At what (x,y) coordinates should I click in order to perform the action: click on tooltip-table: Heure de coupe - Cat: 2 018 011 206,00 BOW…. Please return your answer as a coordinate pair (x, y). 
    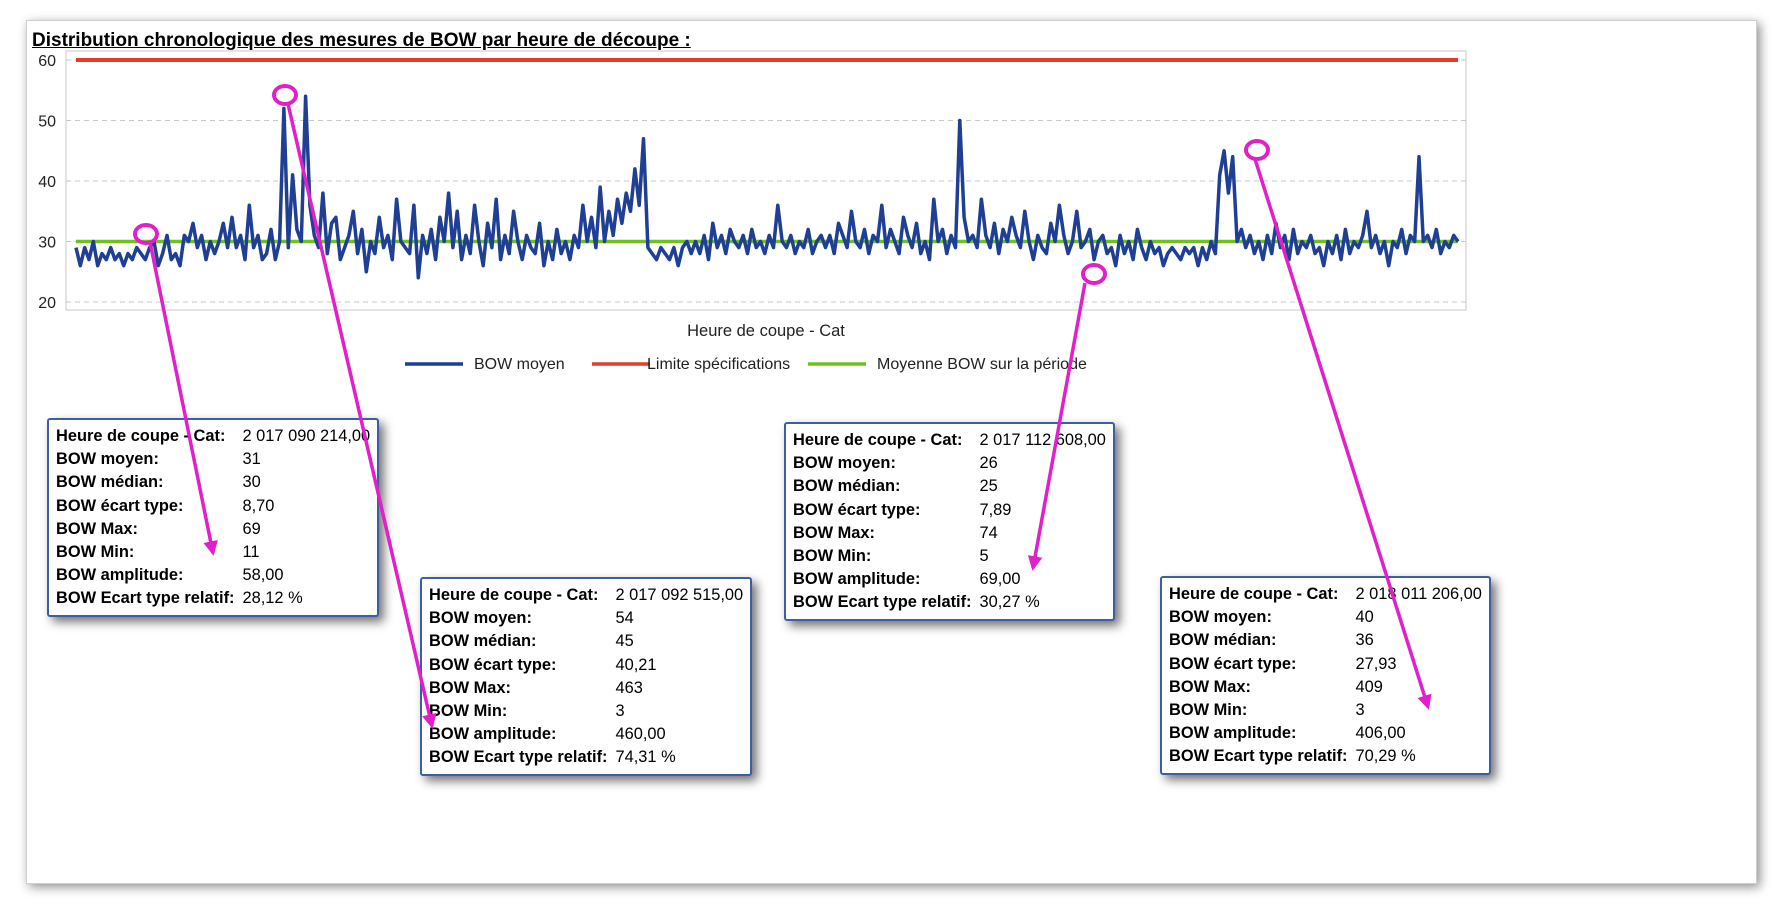
    Looking at the image, I should click on (1325, 676).